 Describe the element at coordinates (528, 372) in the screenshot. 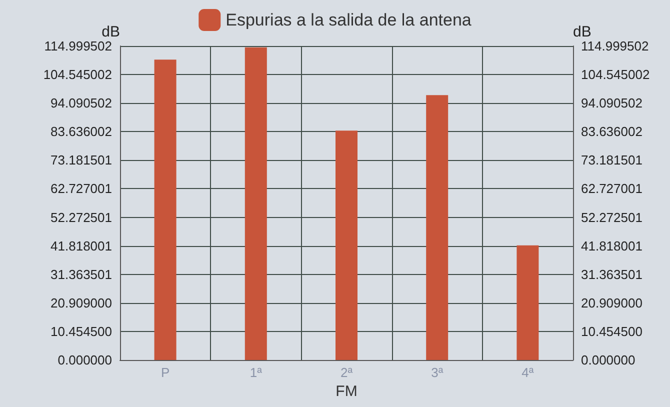

I see `x-tick-label: 4ª` at that location.